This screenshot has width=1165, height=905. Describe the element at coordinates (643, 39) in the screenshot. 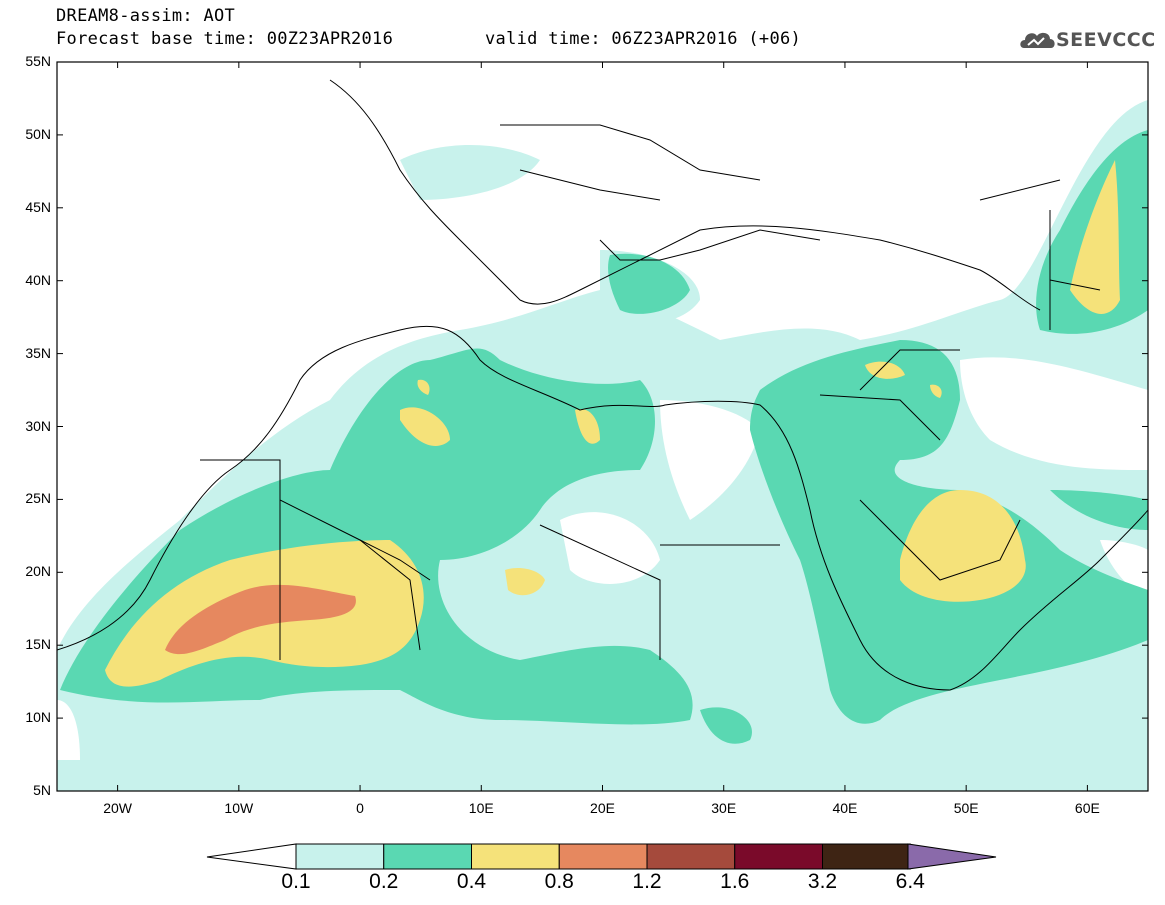

I see `valid-time: valid time: 06Z23APR2016 (+06)` at that location.